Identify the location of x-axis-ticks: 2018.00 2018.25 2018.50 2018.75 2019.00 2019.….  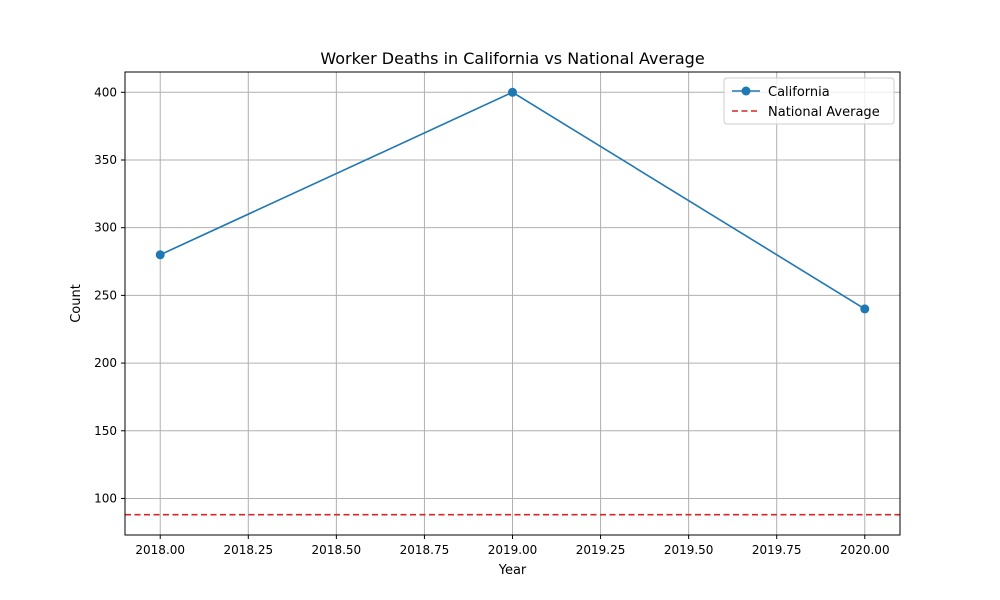
(512, 546).